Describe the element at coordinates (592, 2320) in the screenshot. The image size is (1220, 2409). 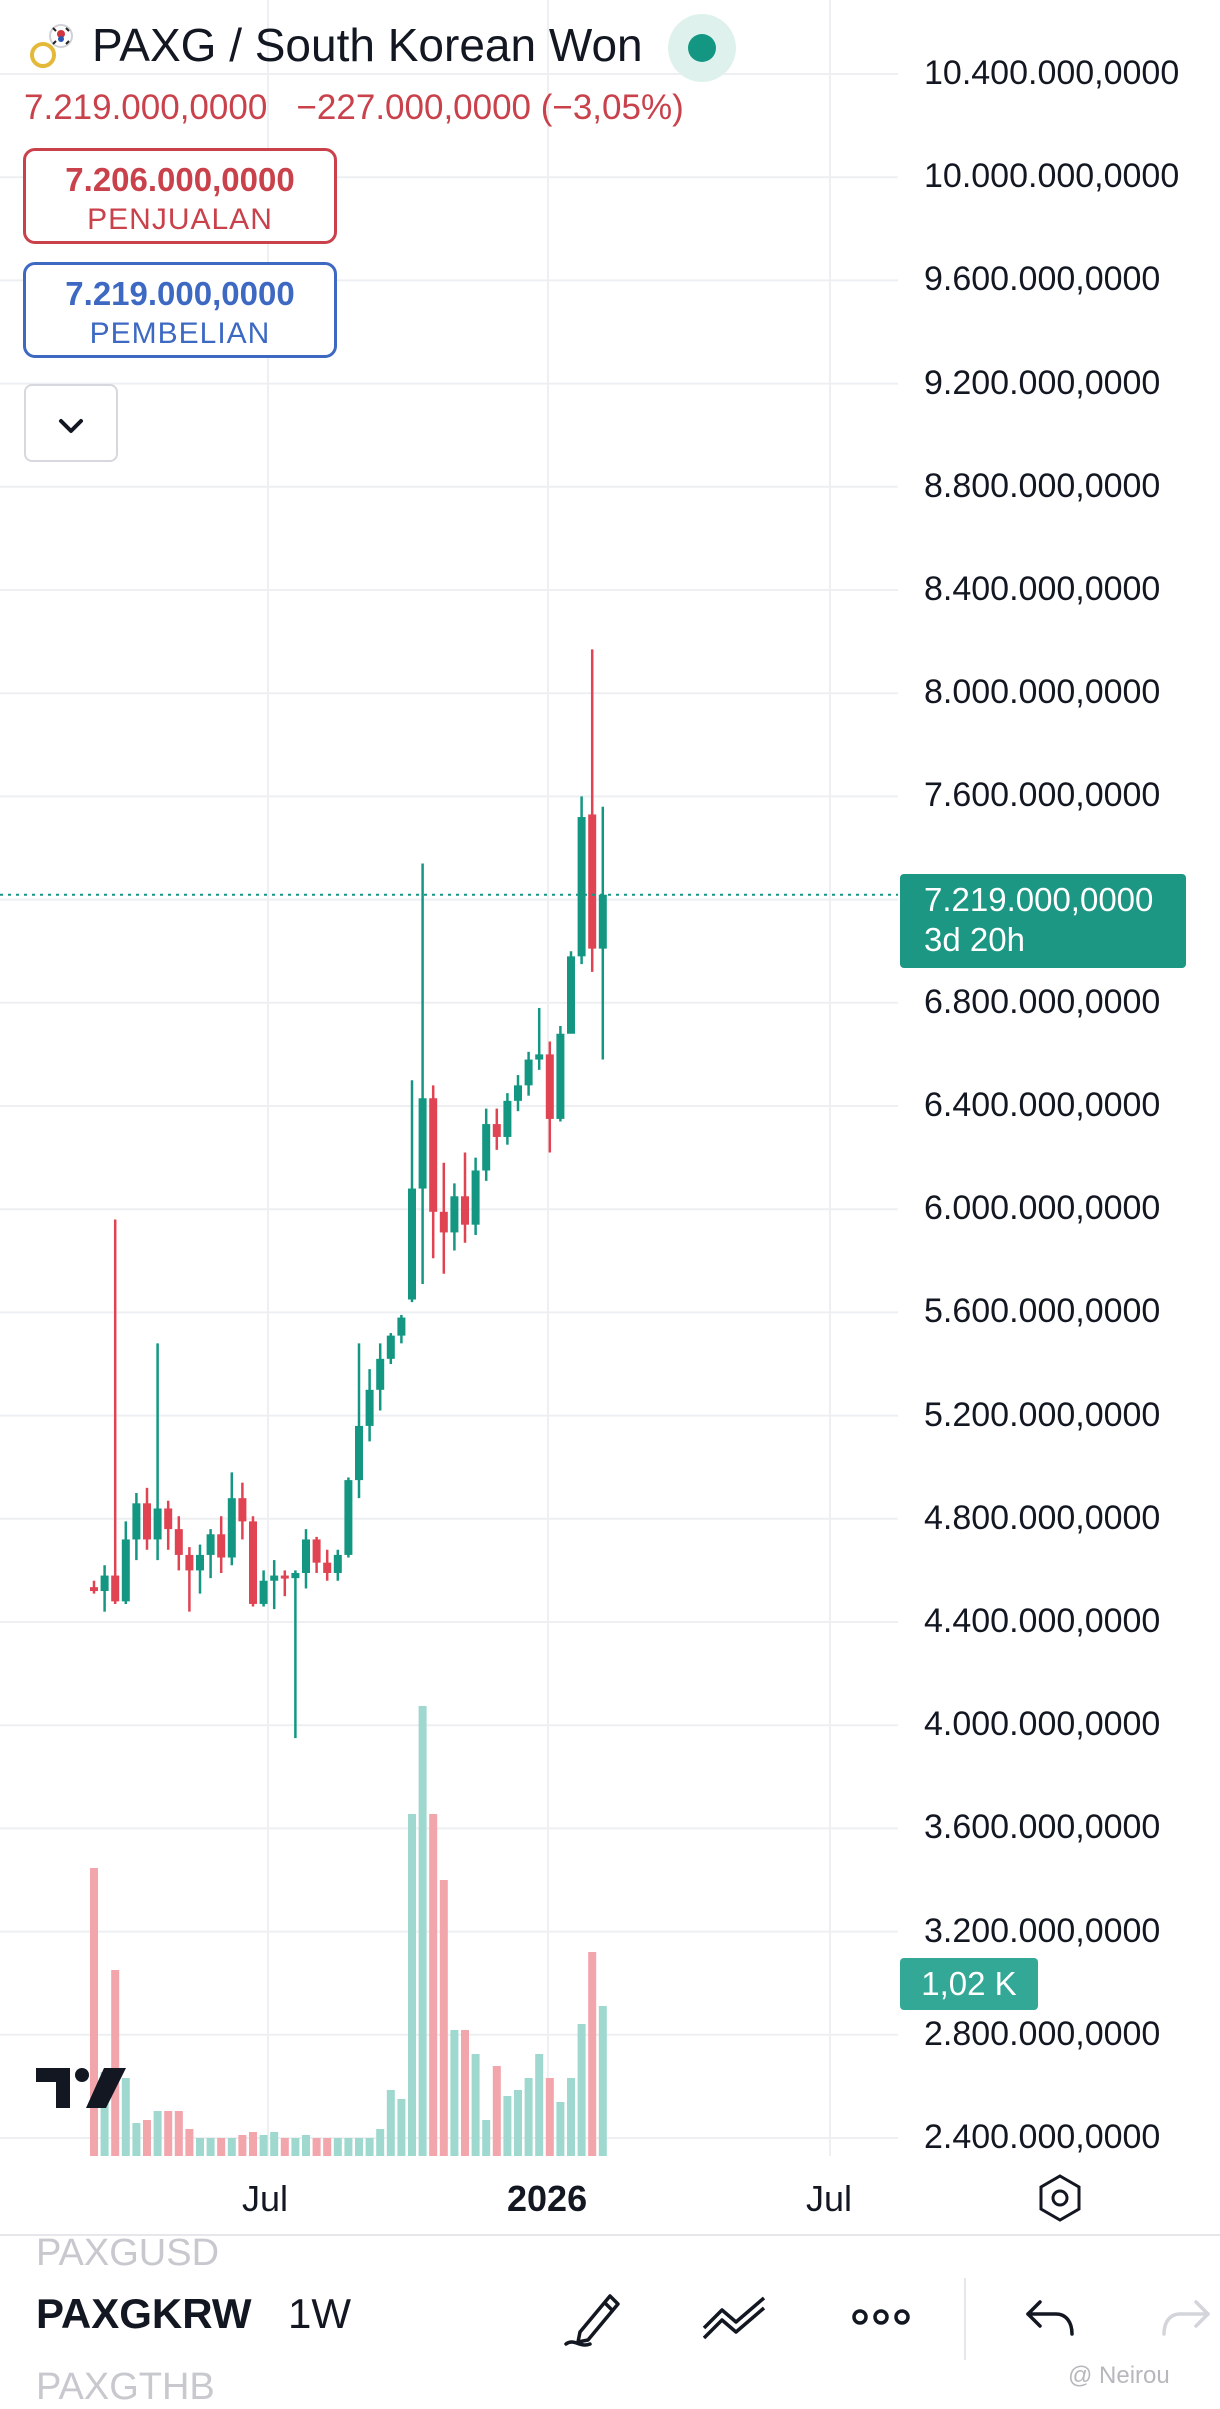
I see `pen-icon` at that location.